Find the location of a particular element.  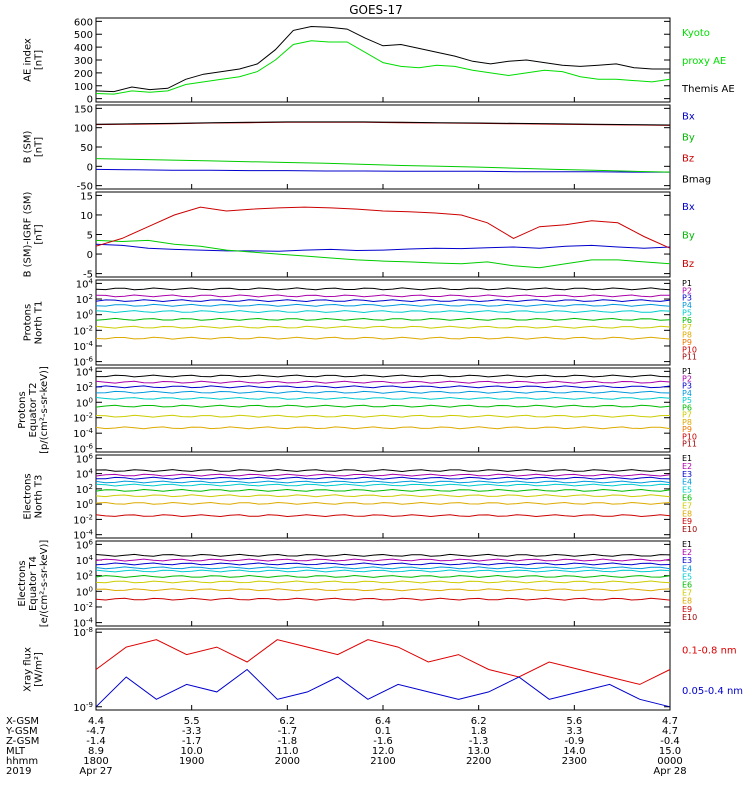

y-tick-label: 300 is located at coordinates (83, 61).